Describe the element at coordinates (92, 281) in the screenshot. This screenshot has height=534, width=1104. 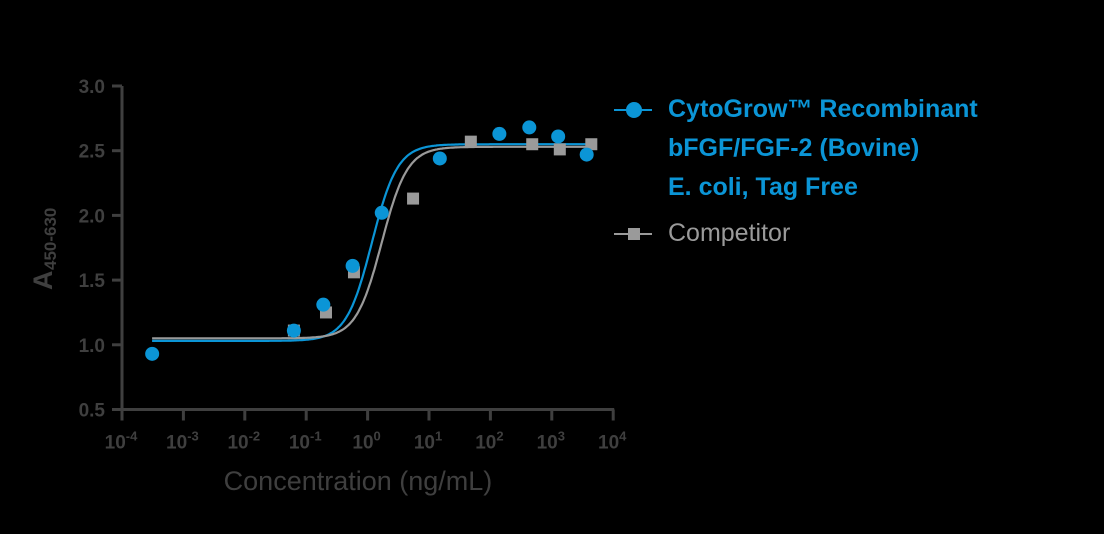
I see `y-tick-label: 1.5` at that location.